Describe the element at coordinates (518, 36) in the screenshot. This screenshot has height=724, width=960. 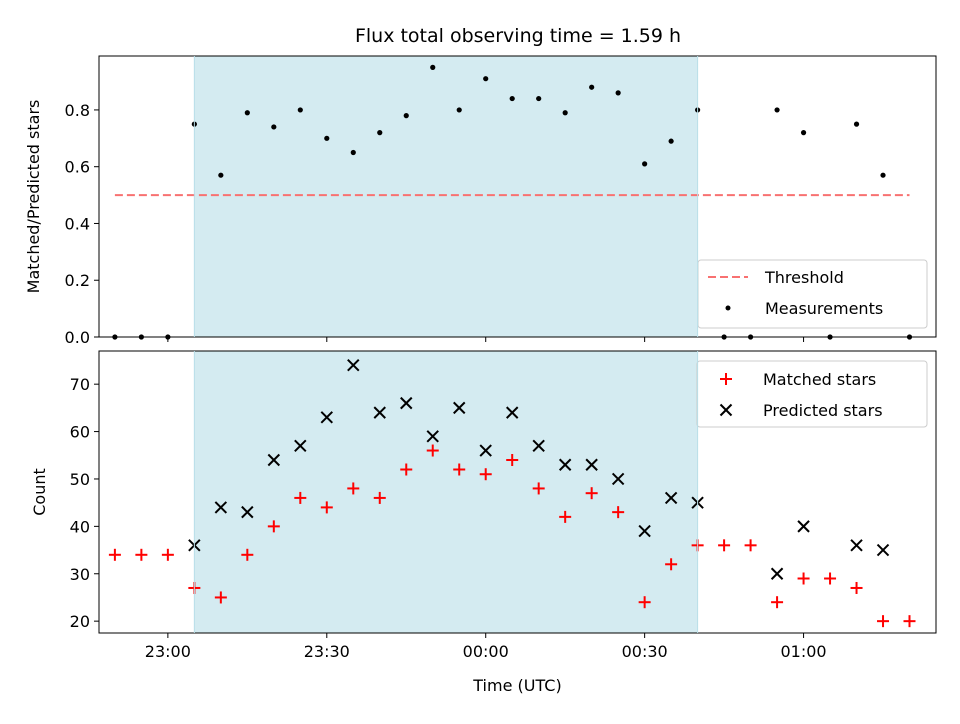
I see `chart-title: Flux total observing time = 1.59 h` at that location.